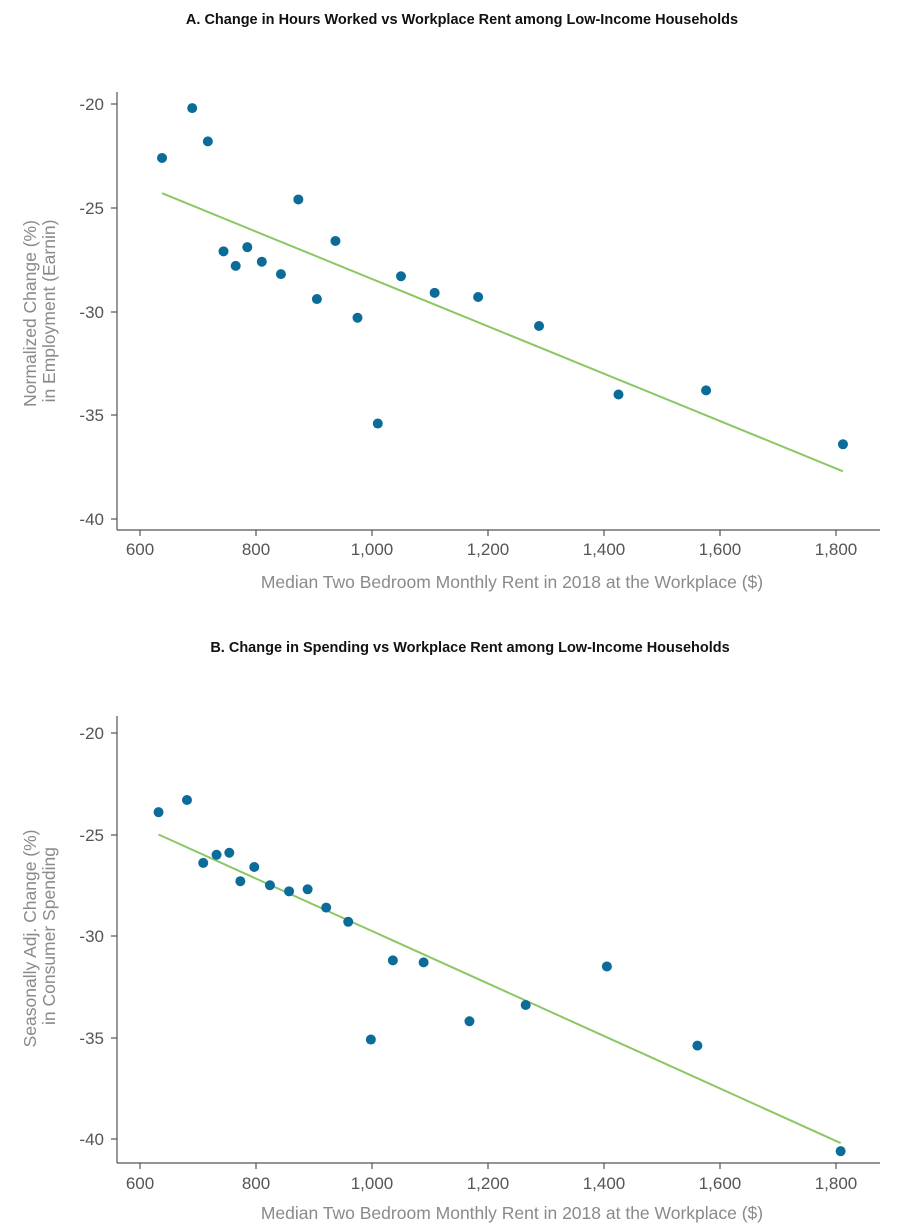 This screenshot has height=1226, width=901. What do you see at coordinates (30, 938) in the screenshot?
I see `y-axis-label-line-1: Seasonally Adj. Change (%)` at bounding box center [30, 938].